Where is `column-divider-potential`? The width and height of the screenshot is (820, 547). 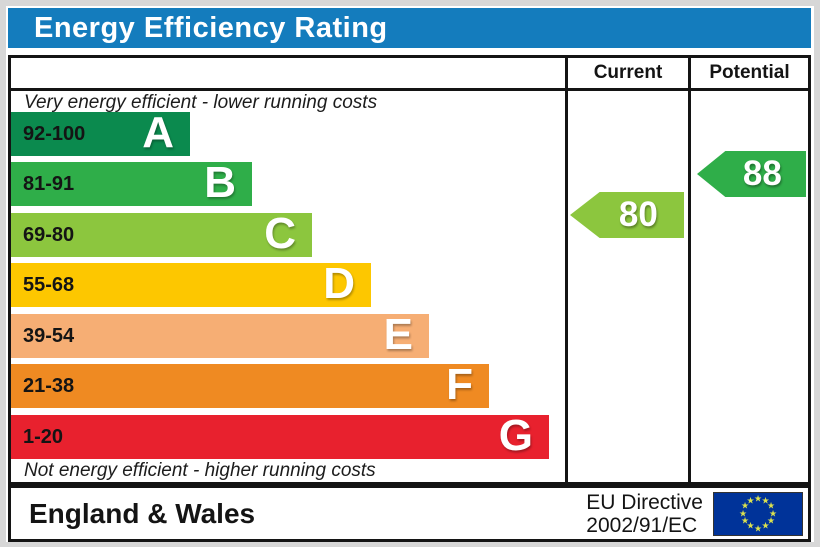
column-divider-potential is located at coordinates (689, 270).